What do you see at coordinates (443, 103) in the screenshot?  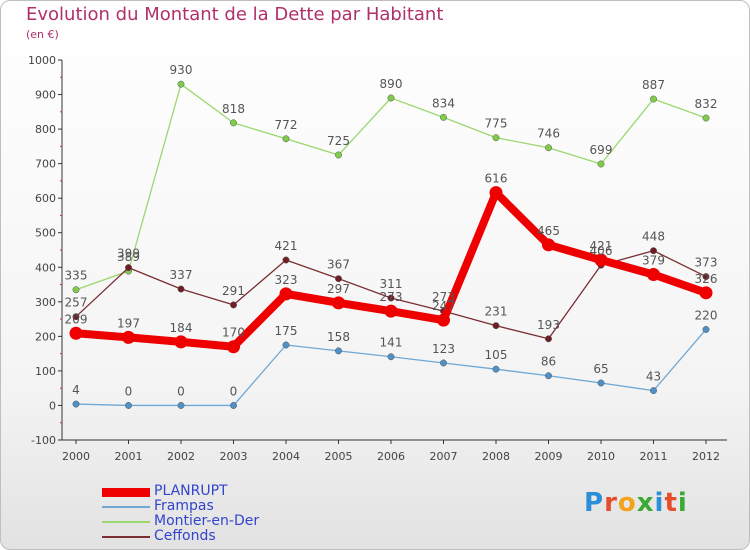 I see `value-label-montier-en-der: 834` at bounding box center [443, 103].